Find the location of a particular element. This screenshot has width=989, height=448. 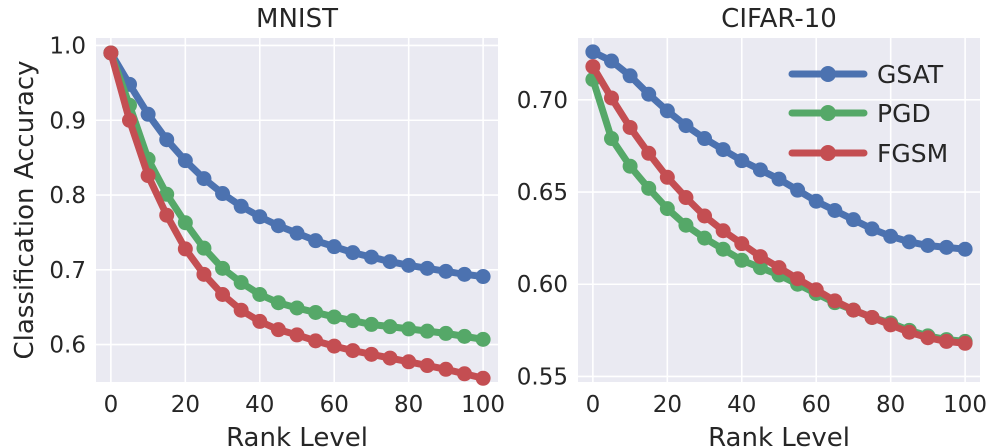

x-tick-label: 40 is located at coordinates (259, 405).